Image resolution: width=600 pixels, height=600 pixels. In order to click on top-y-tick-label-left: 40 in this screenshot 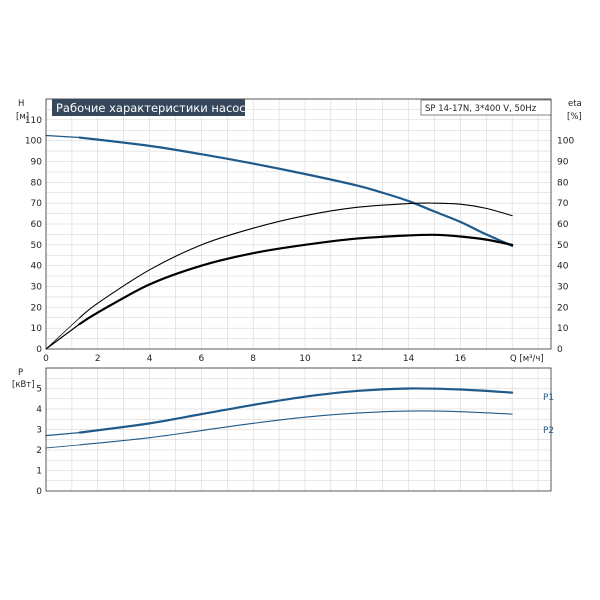, I will do `click(37, 267)`.